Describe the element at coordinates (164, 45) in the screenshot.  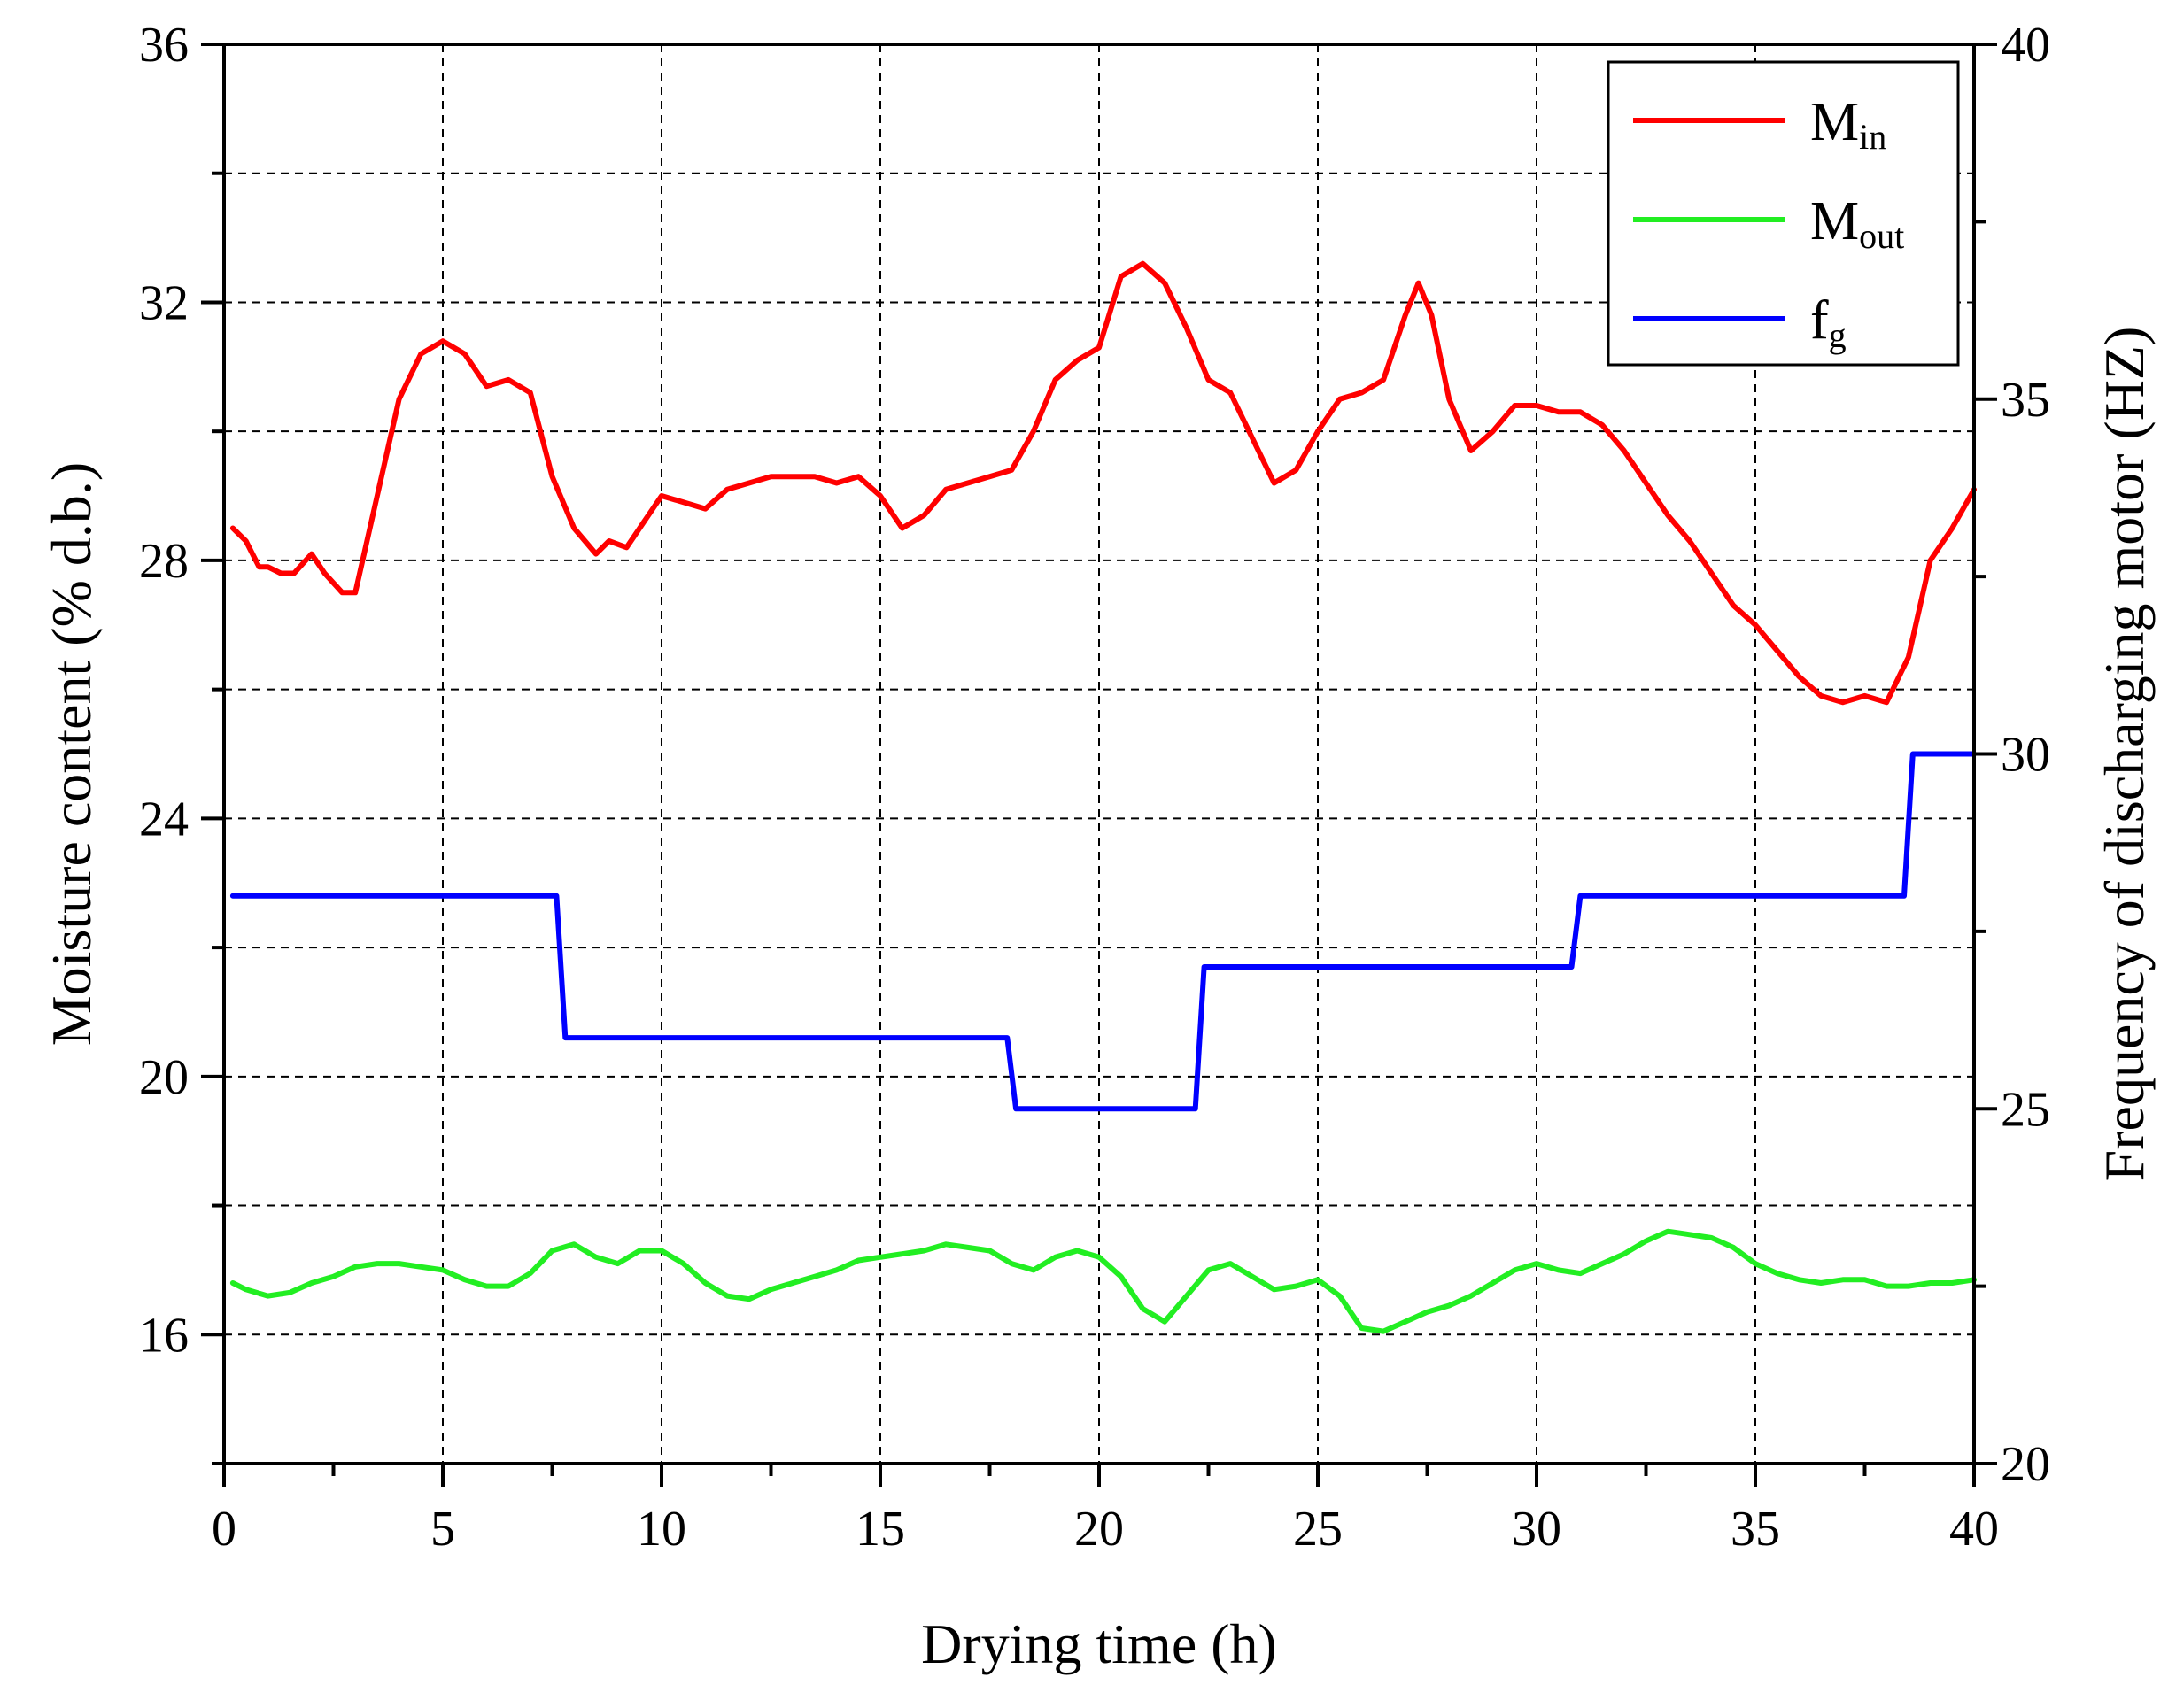
I see `y-tick-label: 36` at that location.